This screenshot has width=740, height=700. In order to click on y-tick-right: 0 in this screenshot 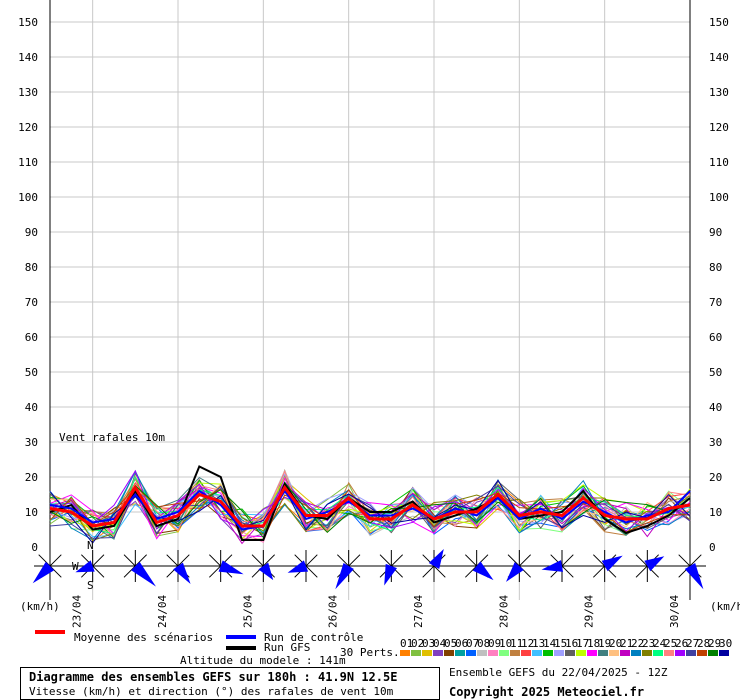, I will do `click(712, 547)`.